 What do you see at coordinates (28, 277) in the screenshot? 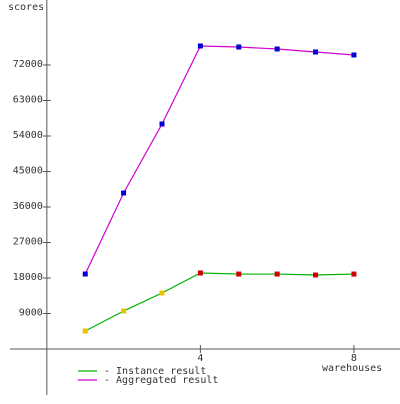
I see `y-tick-label: 18000` at bounding box center [28, 277].